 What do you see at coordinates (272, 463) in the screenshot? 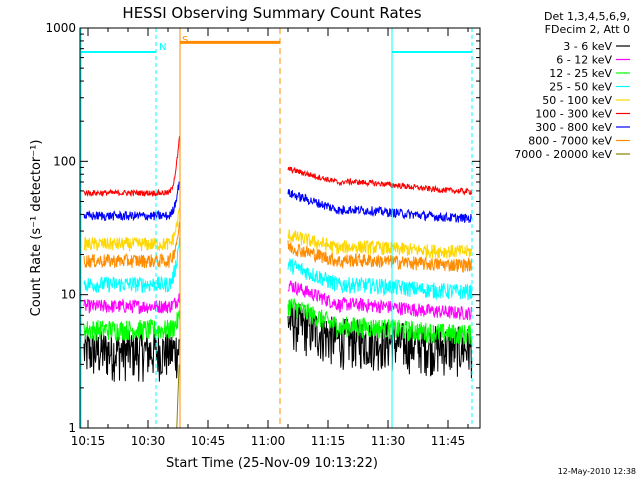
I see `x-axis-label: Start Time (25-Nov-09 10:13:22)` at bounding box center [272, 463].